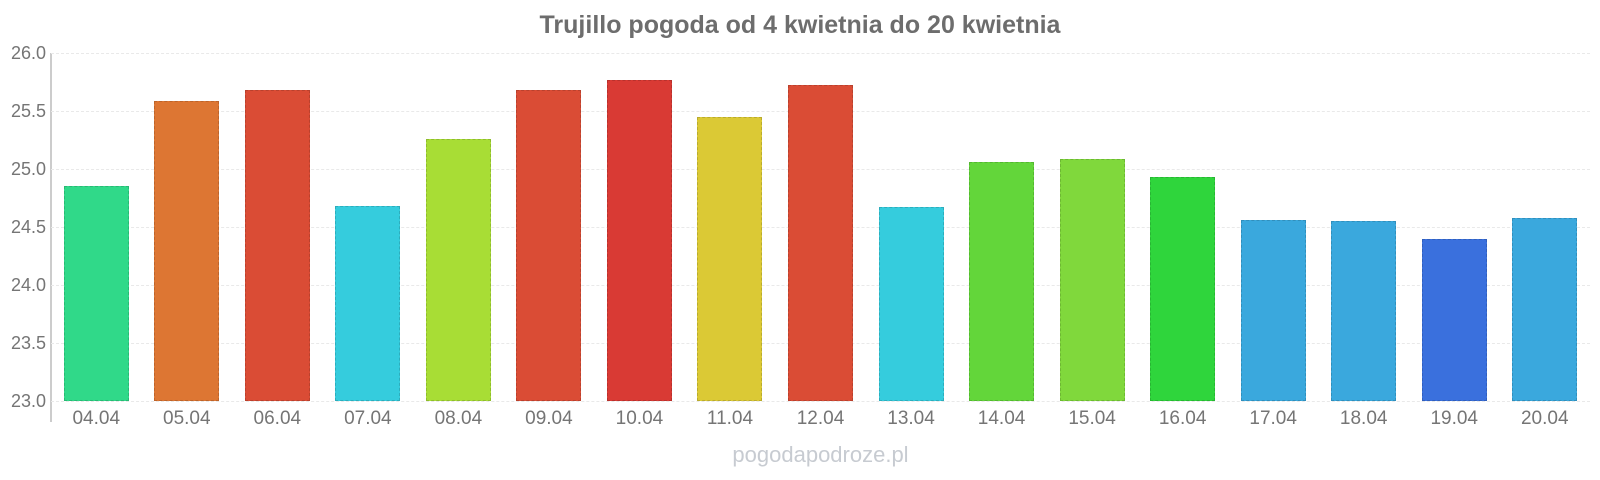  Describe the element at coordinates (458, 418) in the screenshot. I see `x-tick-label: 08.04` at that location.